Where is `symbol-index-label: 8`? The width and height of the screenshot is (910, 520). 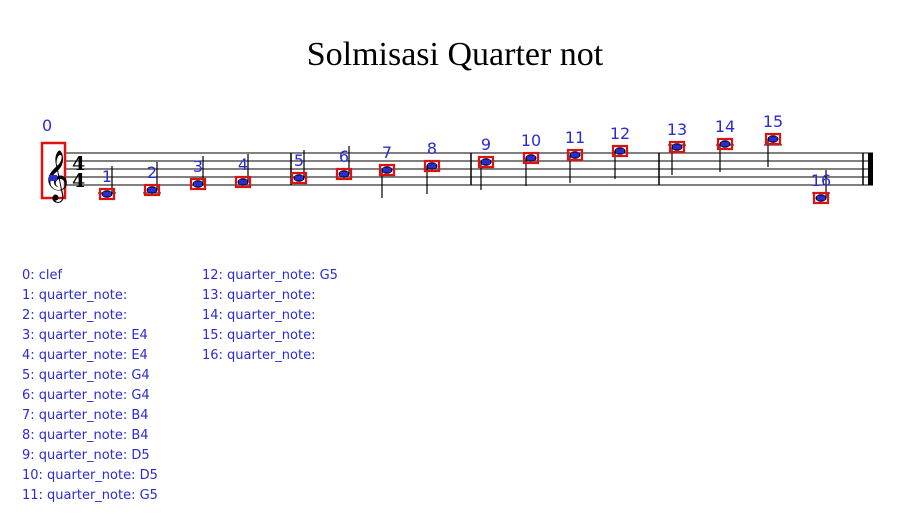 symbol-index-label: 8 is located at coordinates (432, 148).